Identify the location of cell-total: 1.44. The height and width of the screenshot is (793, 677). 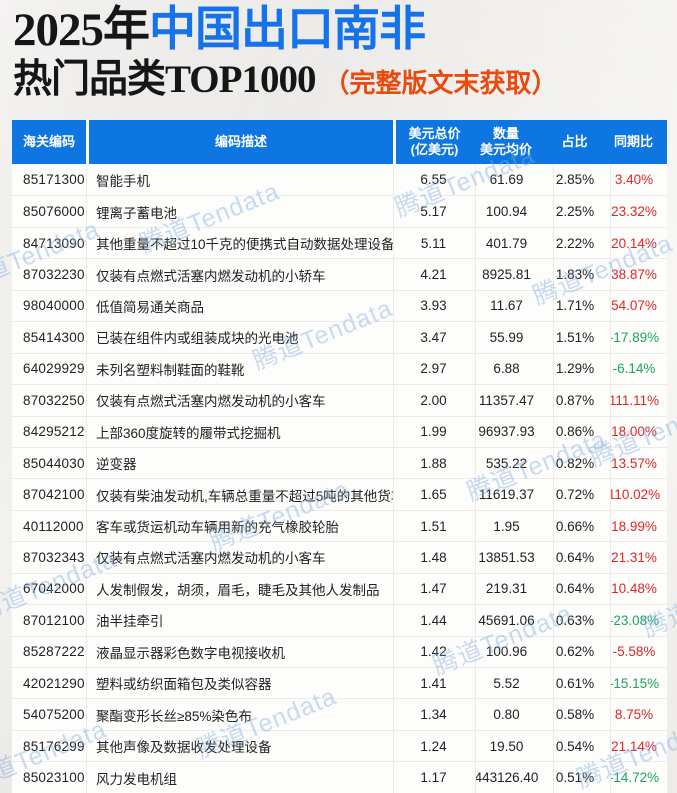
(434, 620).